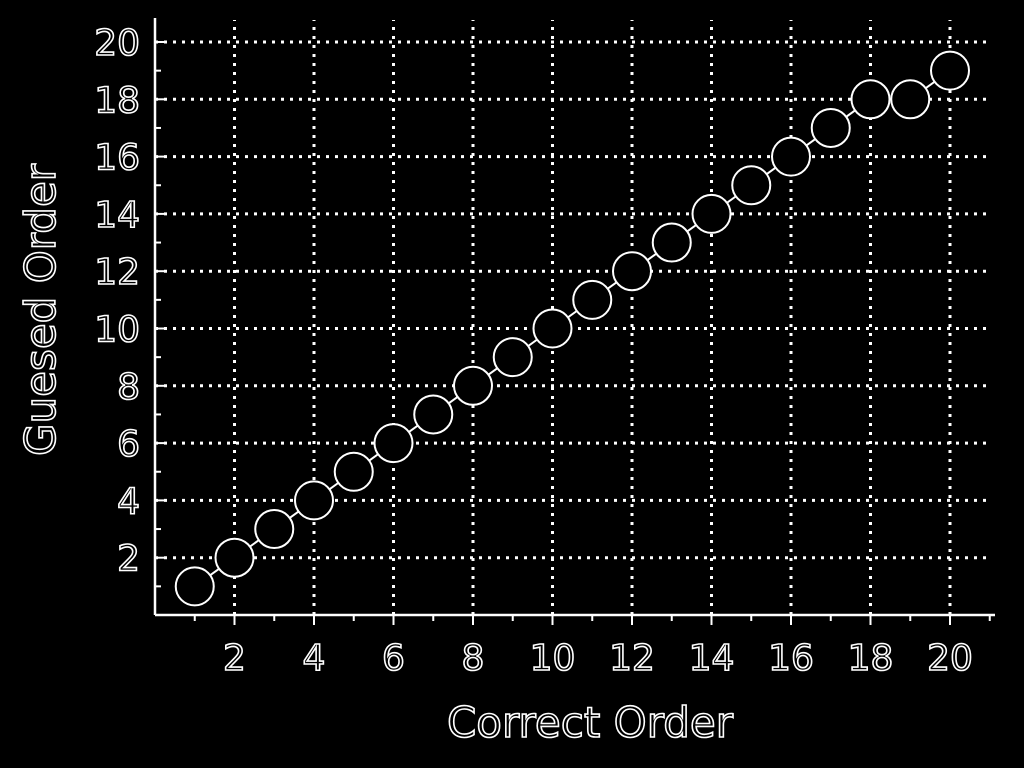 This screenshot has height=768, width=1024. What do you see at coordinates (314, 658) in the screenshot?
I see `x-tick-label: 4` at bounding box center [314, 658].